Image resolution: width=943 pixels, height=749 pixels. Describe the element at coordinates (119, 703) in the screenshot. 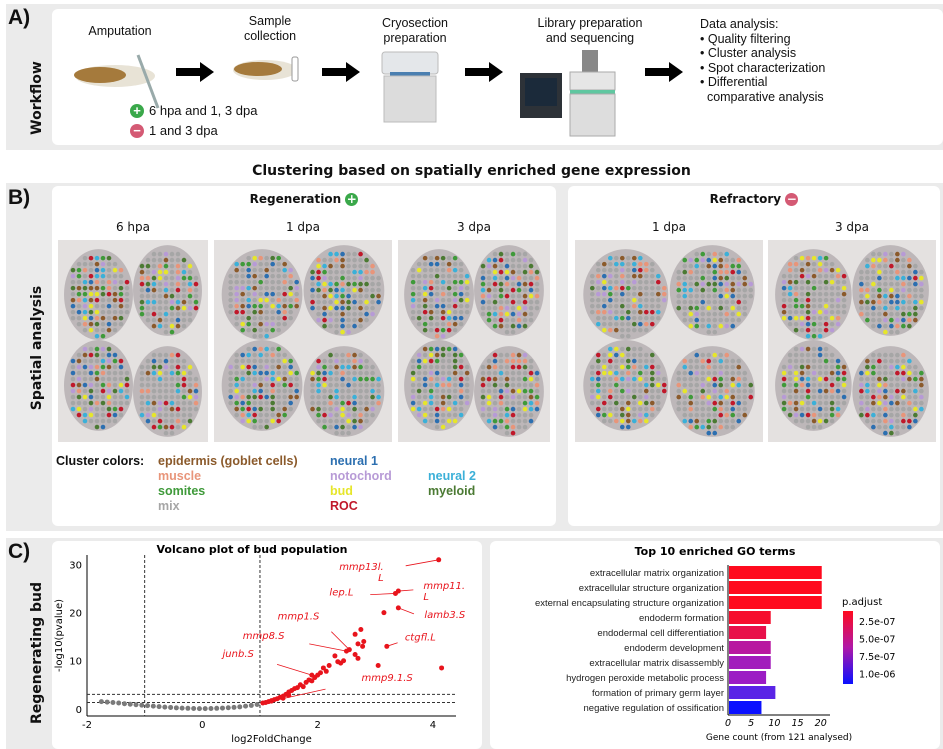

I see `point-nonsignificant` at that location.